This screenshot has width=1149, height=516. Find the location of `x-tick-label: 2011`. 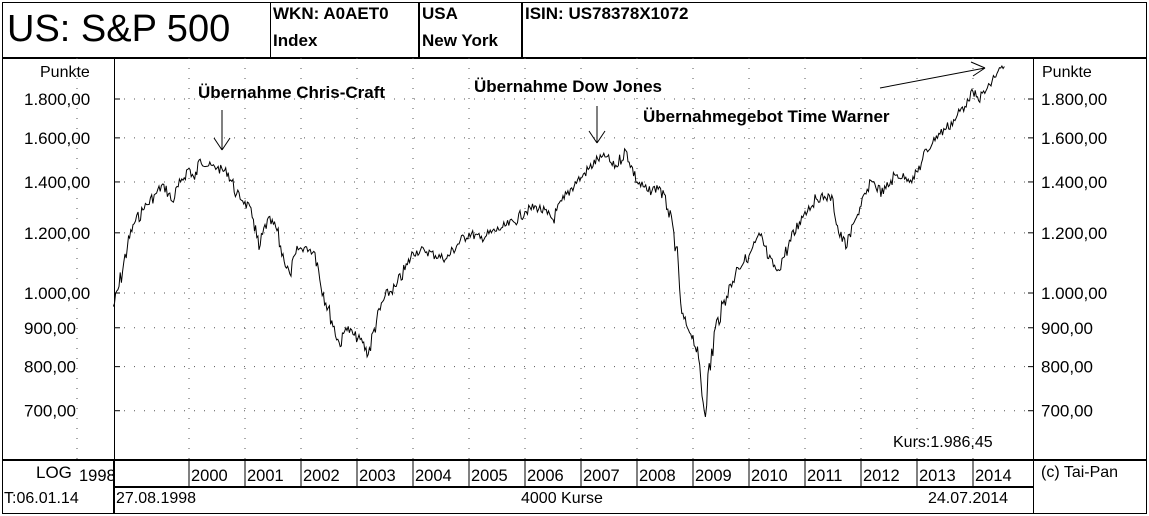

x-tick-label: 2011 is located at coordinates (824, 476).